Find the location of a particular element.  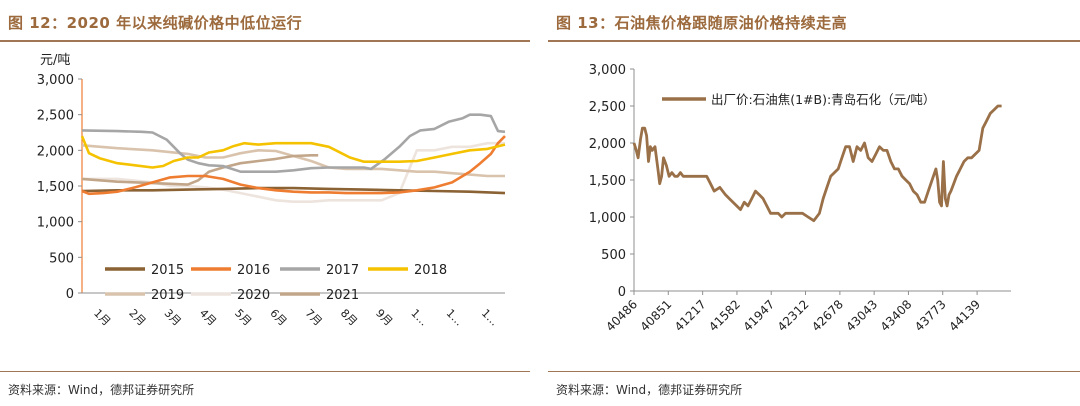

legend-label-2018: 2018 is located at coordinates (430, 270).